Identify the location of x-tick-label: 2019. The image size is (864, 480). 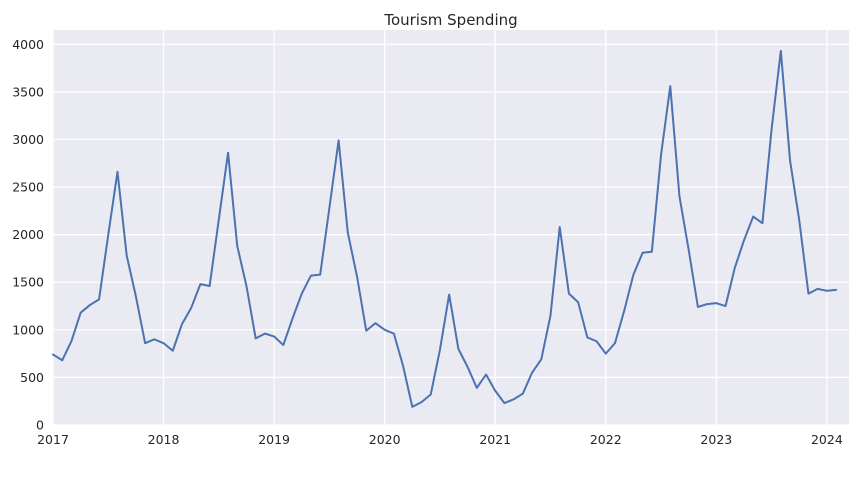
(274, 439).